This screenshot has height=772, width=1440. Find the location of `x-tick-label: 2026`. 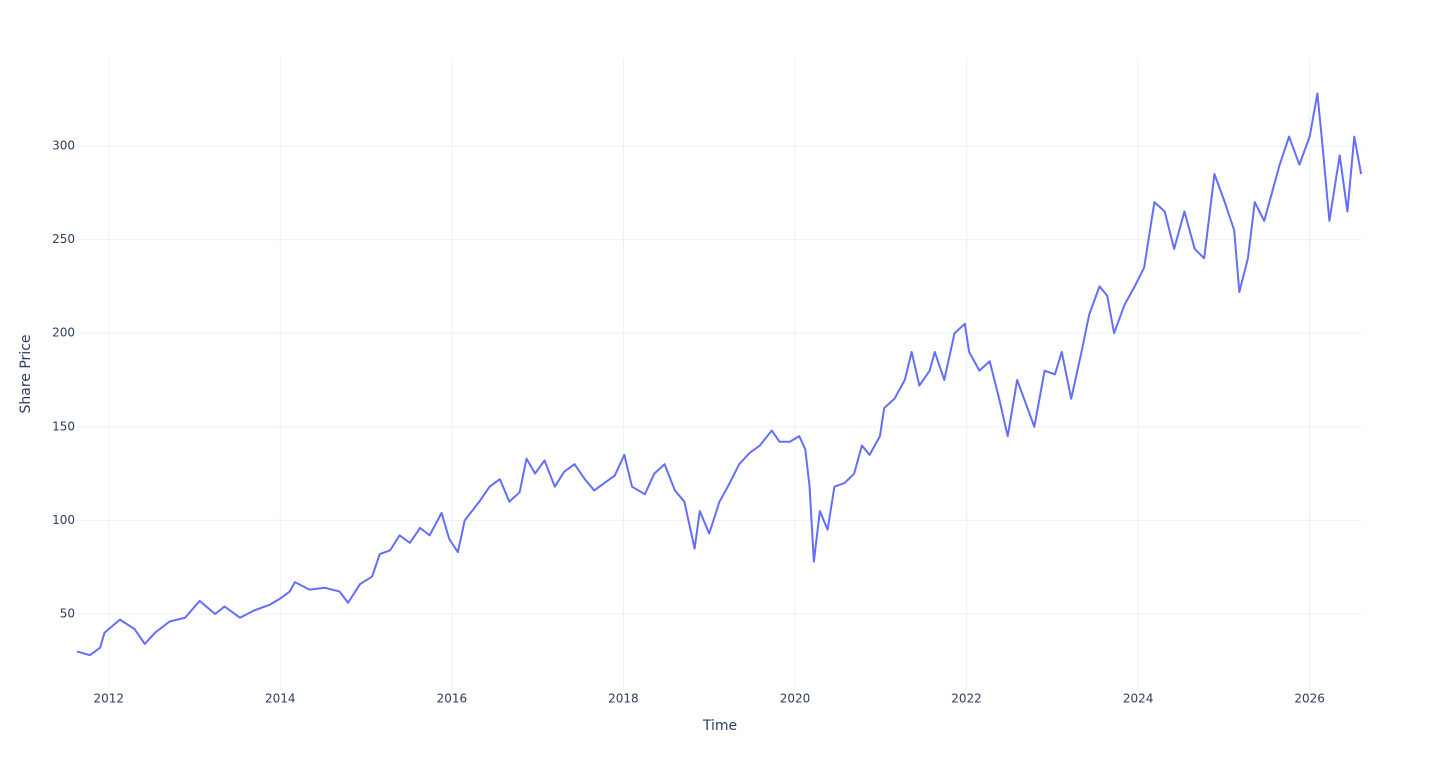

x-tick-label: 2026 is located at coordinates (1309, 699).